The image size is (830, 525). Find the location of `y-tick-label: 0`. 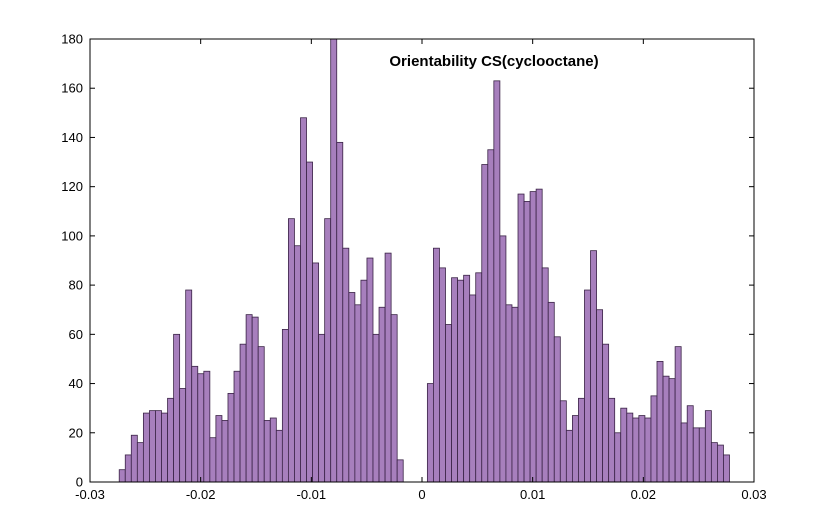

y-tick-label: 0 is located at coordinates (79, 482).